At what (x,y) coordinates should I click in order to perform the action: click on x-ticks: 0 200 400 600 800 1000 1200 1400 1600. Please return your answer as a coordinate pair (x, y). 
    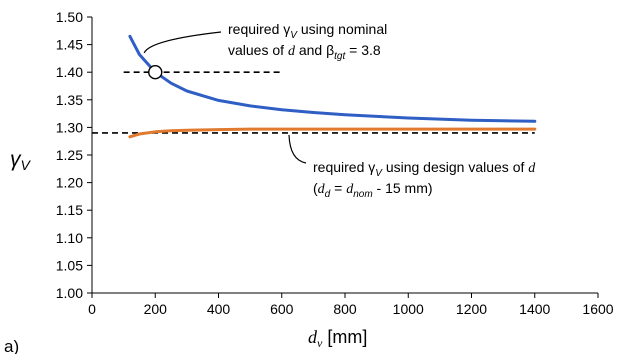
    Looking at the image, I should click on (351, 305).